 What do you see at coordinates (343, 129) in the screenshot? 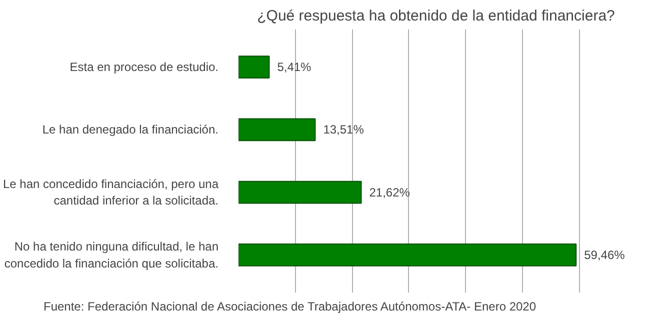
I see `data-label: 13,51%` at bounding box center [343, 129].